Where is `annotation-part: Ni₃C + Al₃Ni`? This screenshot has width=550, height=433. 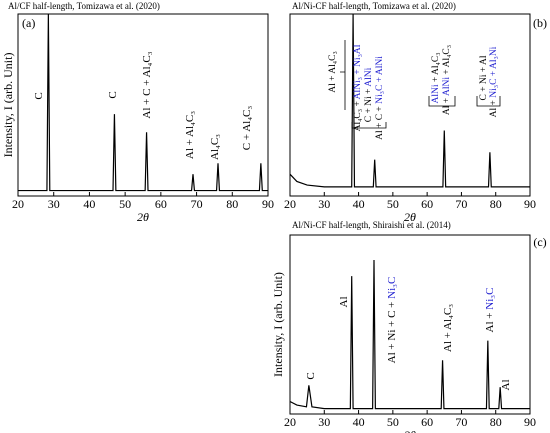
annotation-part: Ni₃C + Al₃Ni is located at coordinates (494, 71).